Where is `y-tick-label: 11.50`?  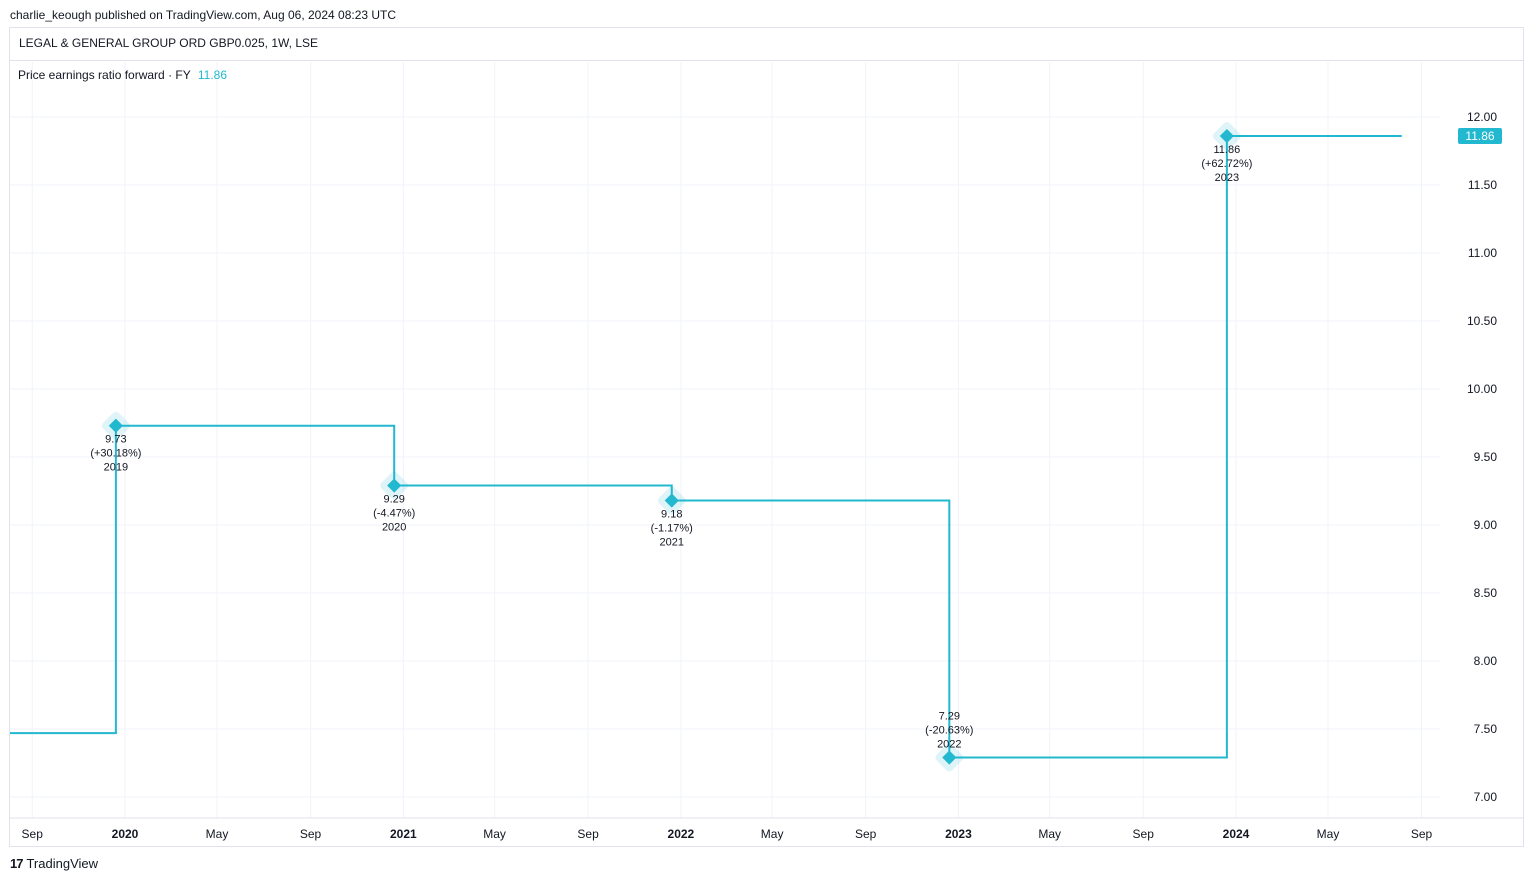
y-tick-label: 11.50 is located at coordinates (1482, 185).